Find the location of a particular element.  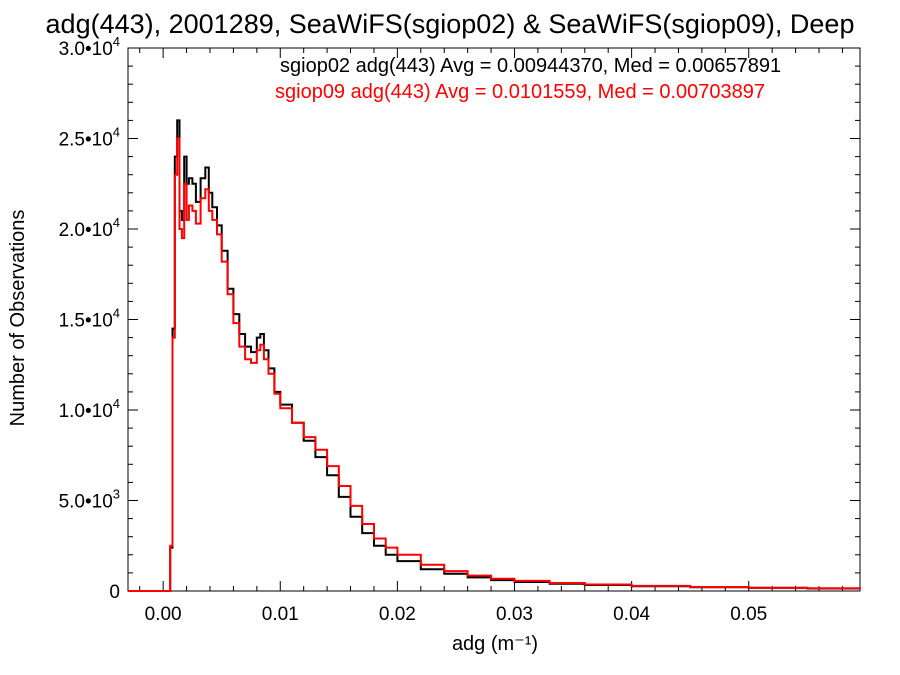

y-tick-mantissa: 2.5•10 is located at coordinates (86, 140).